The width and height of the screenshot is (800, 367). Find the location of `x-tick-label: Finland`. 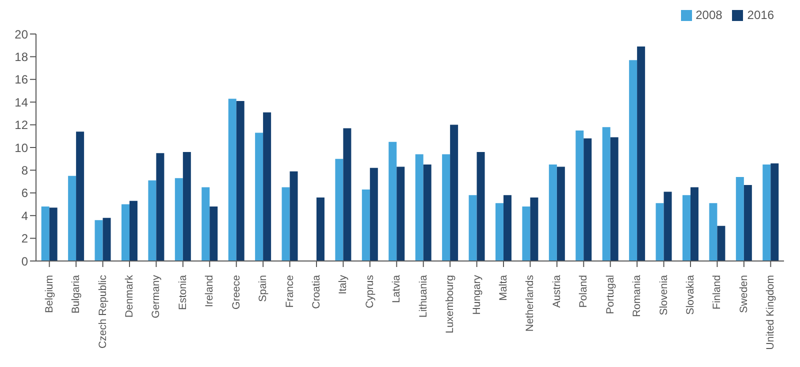

x-tick-label: Finland is located at coordinates (717, 292).